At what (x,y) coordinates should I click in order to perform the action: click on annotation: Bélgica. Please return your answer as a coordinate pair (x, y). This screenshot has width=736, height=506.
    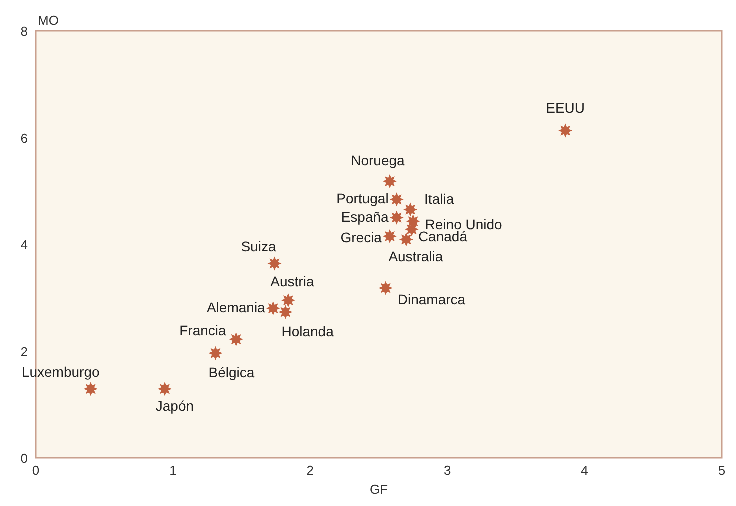
    Looking at the image, I should click on (231, 372).